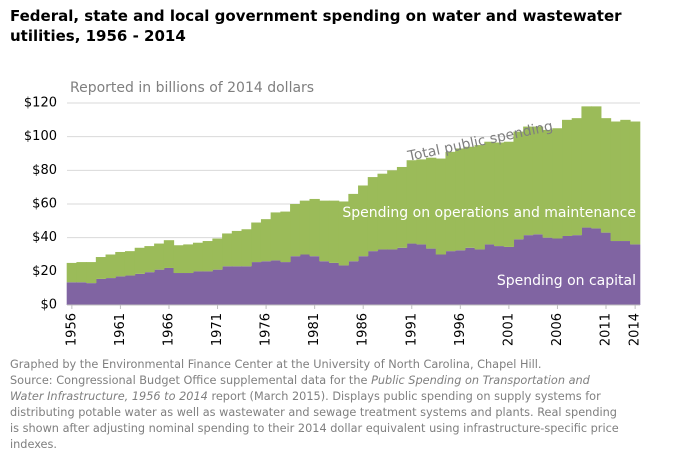 The image size is (676, 453). What do you see at coordinates (217, 329) in the screenshot?
I see `x-tick-label: 1971` at bounding box center [217, 329].